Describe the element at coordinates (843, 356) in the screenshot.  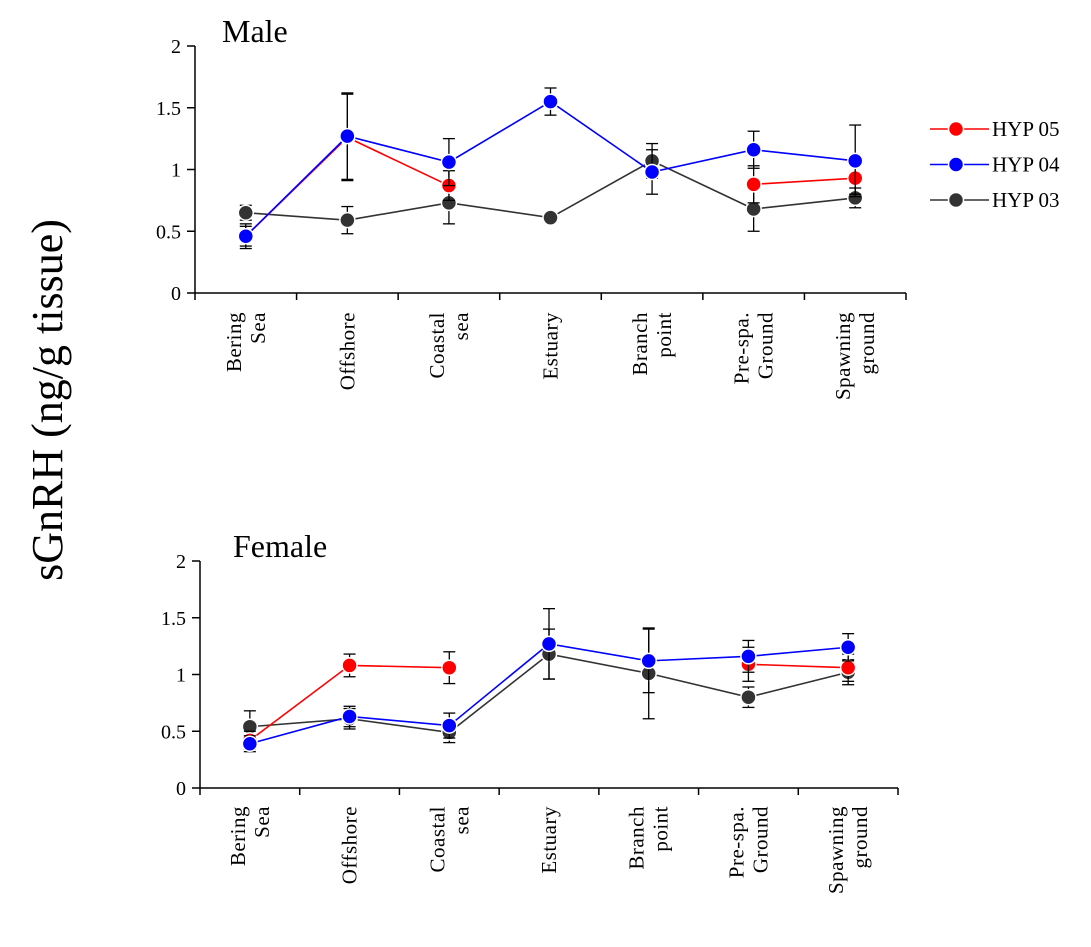
I see `male-category-label-line: Spawning` at that location.